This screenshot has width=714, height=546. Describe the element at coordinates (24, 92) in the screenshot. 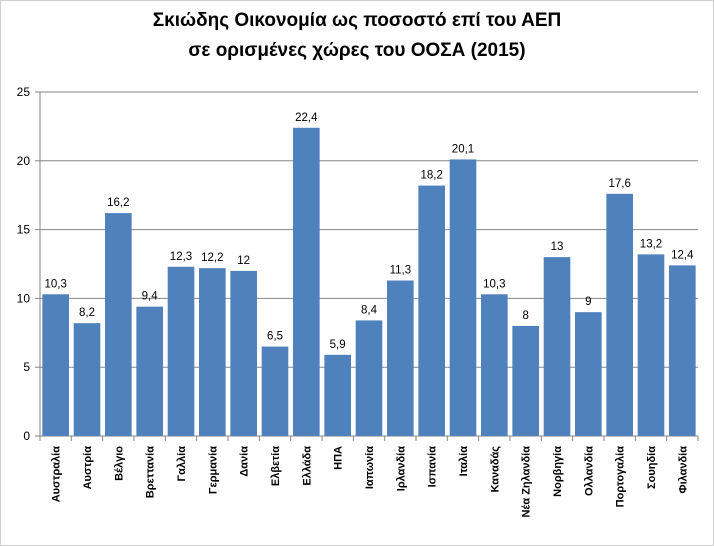

I see `y-tick-label: 25` at that location.